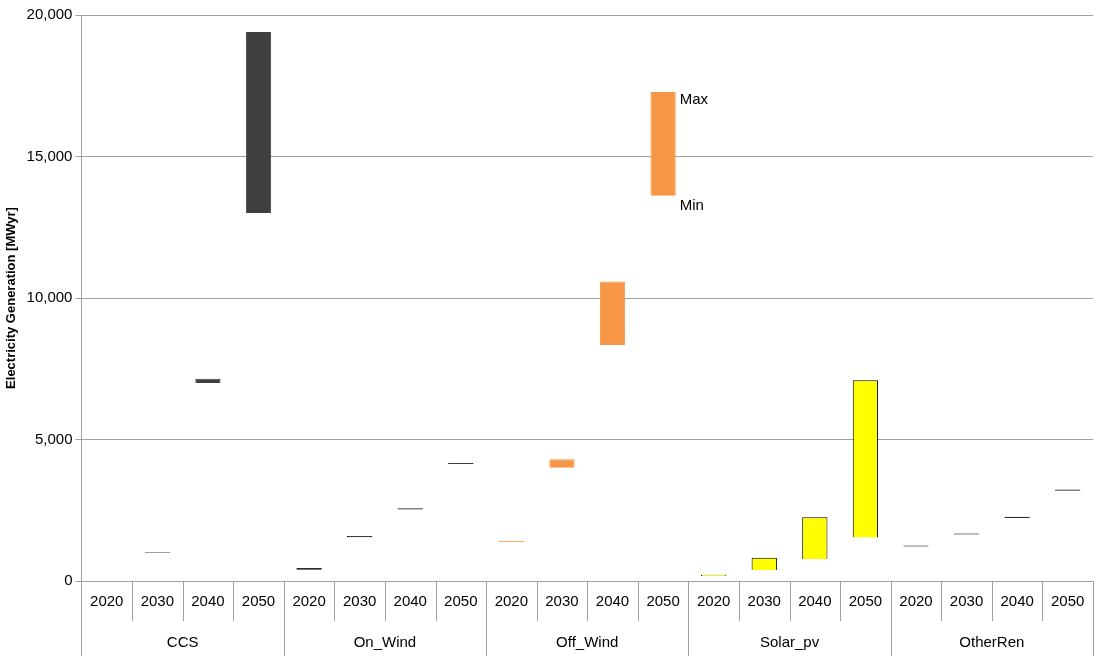  What do you see at coordinates (11, 298) in the screenshot?
I see `y-axis-title: Electricity Generation [MWyr]` at bounding box center [11, 298].